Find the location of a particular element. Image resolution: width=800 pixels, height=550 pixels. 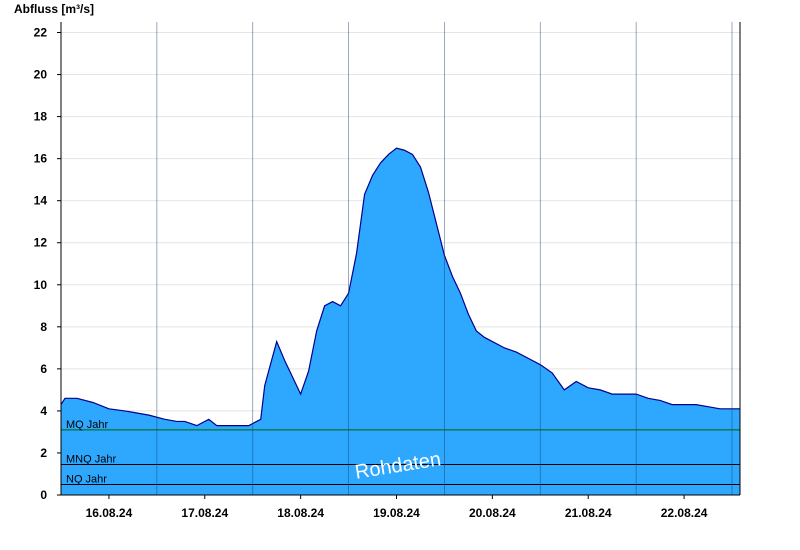

x-tick-label: 17.08.24 is located at coordinates (204, 513).